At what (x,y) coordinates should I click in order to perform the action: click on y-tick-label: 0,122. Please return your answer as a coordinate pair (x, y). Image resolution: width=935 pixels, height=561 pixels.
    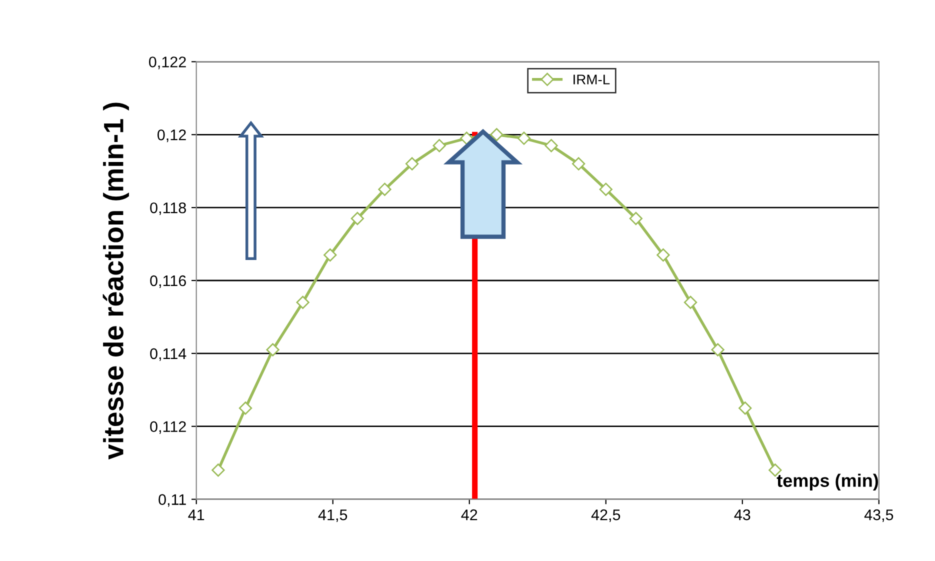
    Looking at the image, I should click on (167, 63).